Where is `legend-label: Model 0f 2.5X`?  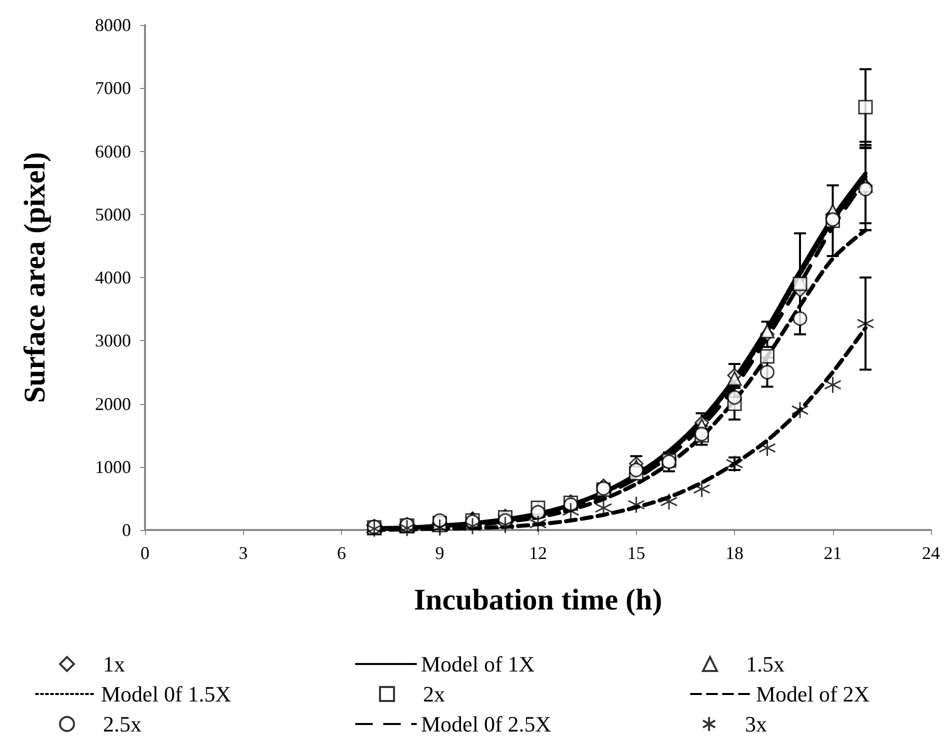 legend-label: Model 0f 2.5X is located at coordinates (486, 724).